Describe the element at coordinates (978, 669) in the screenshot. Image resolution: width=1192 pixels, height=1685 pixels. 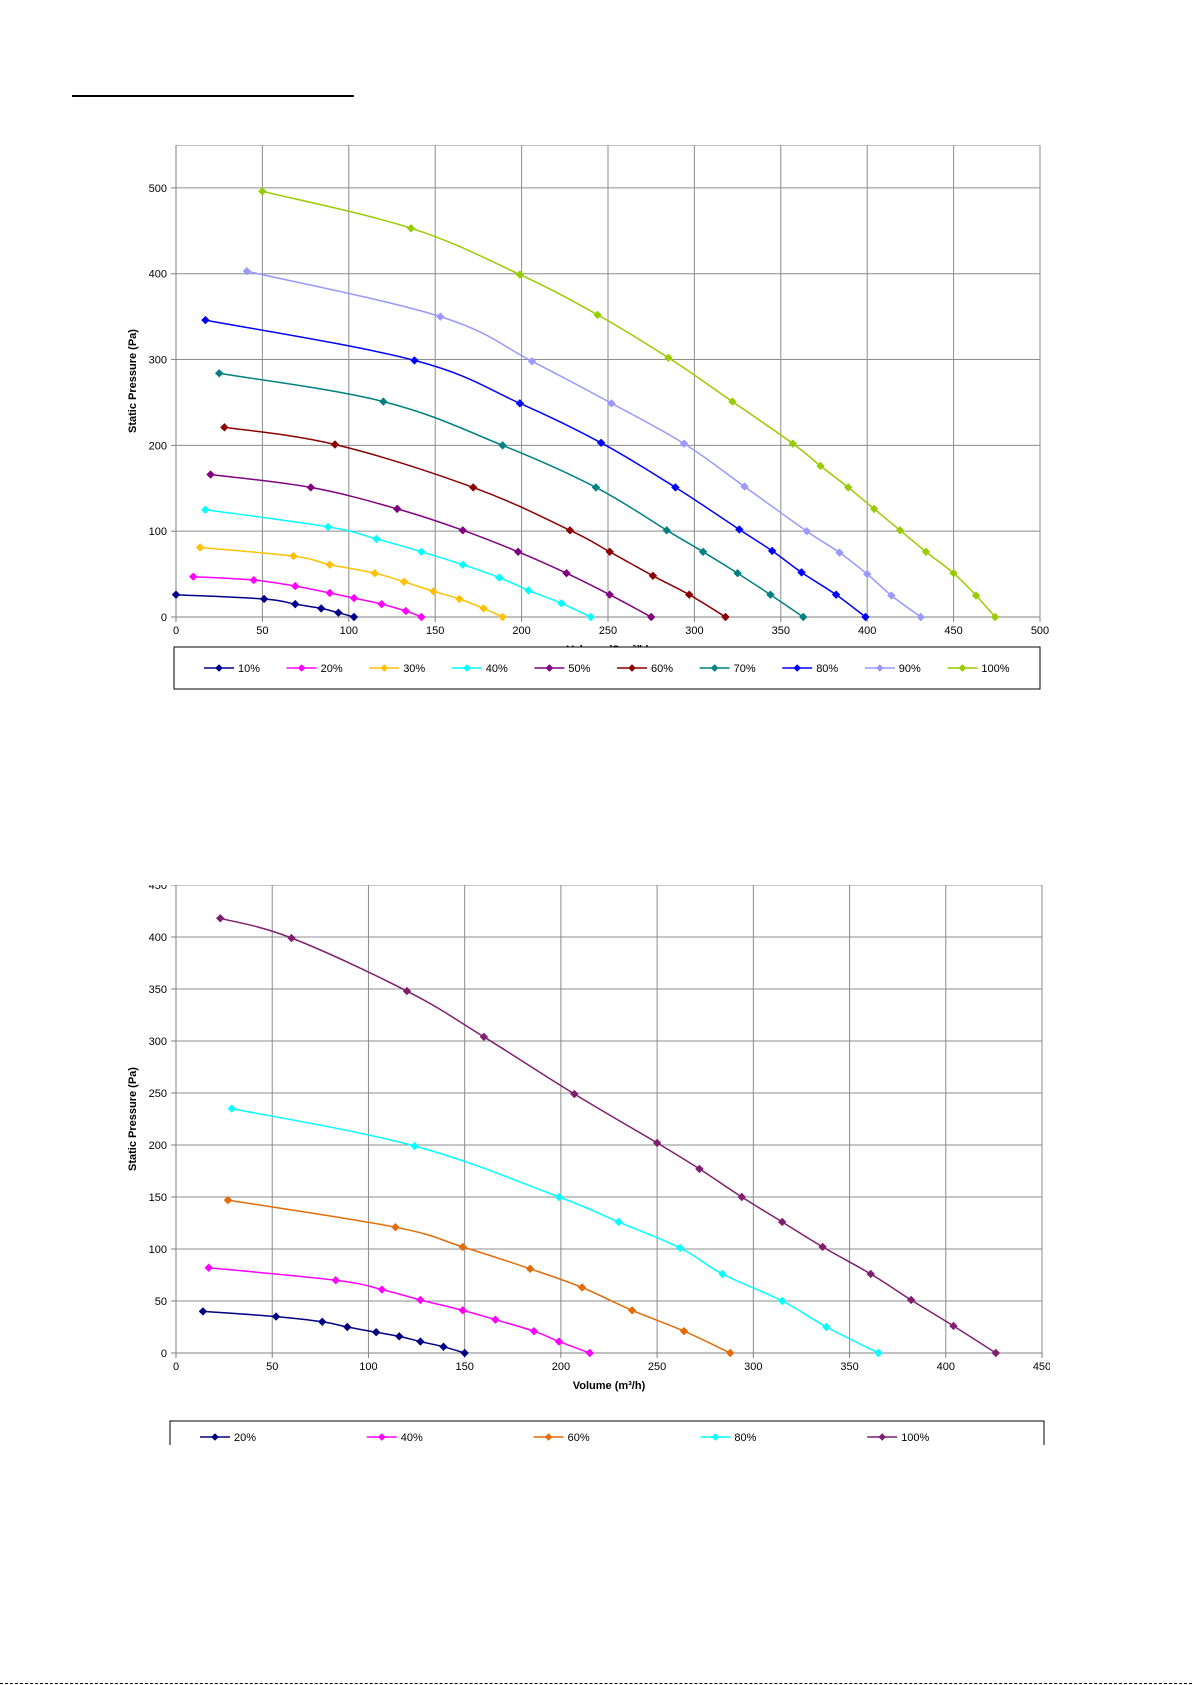
I see `legend-item: 100%` at that location.